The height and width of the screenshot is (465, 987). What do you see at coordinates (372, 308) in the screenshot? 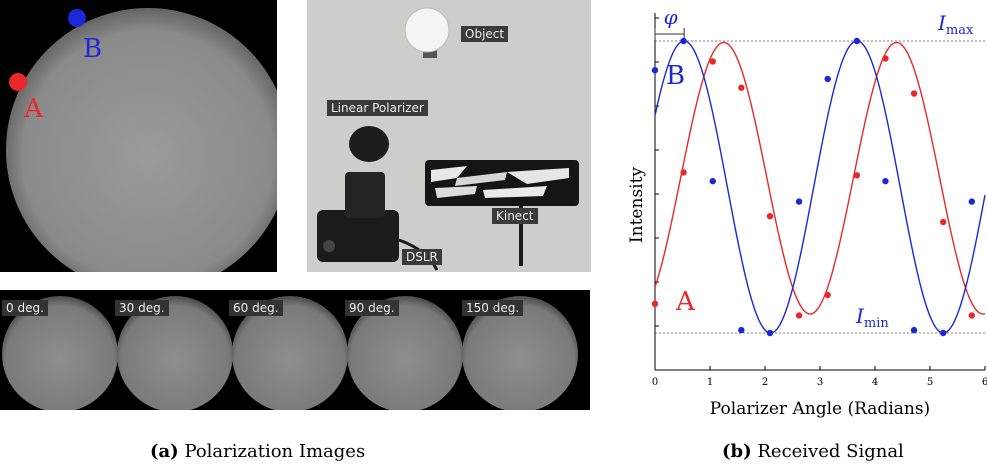
I see `strip-label-90: 90 deg.` at bounding box center [372, 308].